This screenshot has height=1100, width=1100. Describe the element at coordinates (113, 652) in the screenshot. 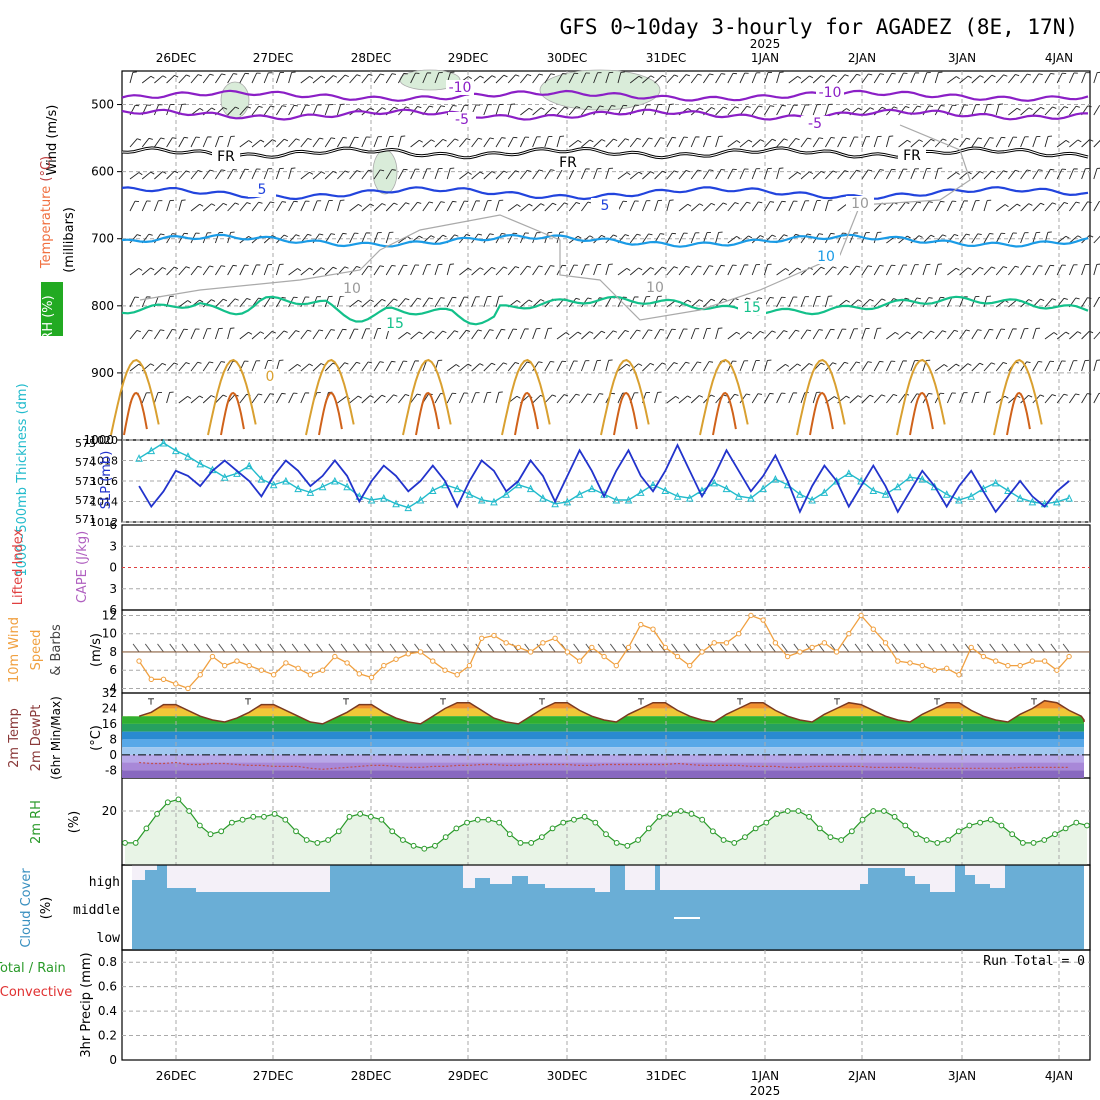

I see `wind10-tick-label: 8` at that location.